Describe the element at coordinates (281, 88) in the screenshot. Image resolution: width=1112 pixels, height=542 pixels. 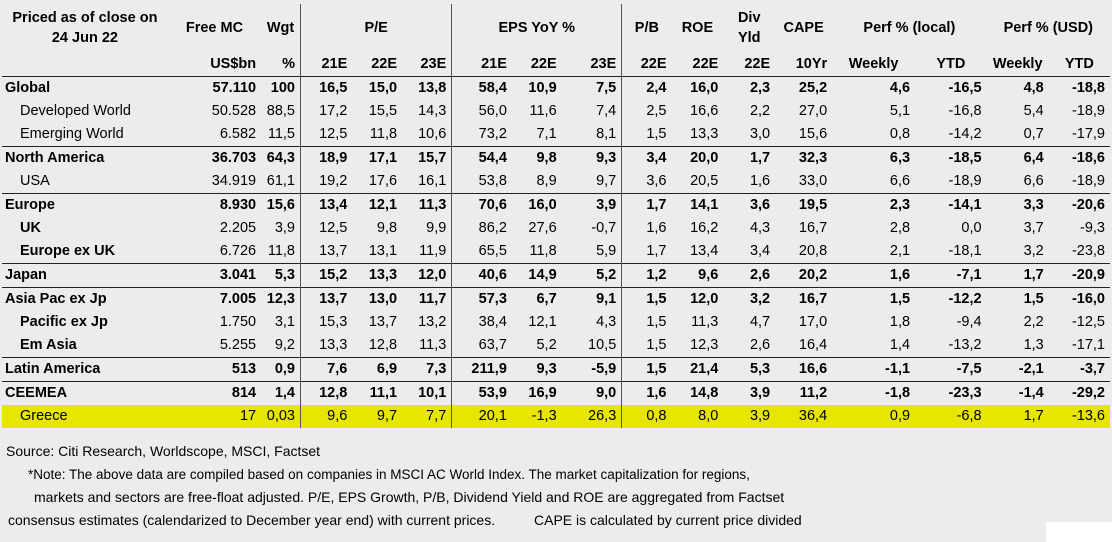
I see `cell-pct: 100` at that location.